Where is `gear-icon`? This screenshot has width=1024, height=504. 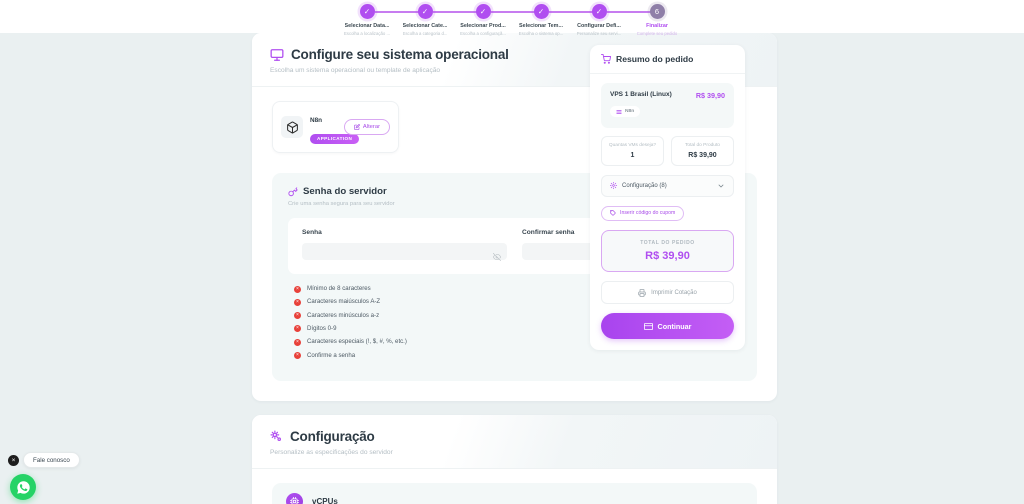
gear-icon is located at coordinates (613, 185).